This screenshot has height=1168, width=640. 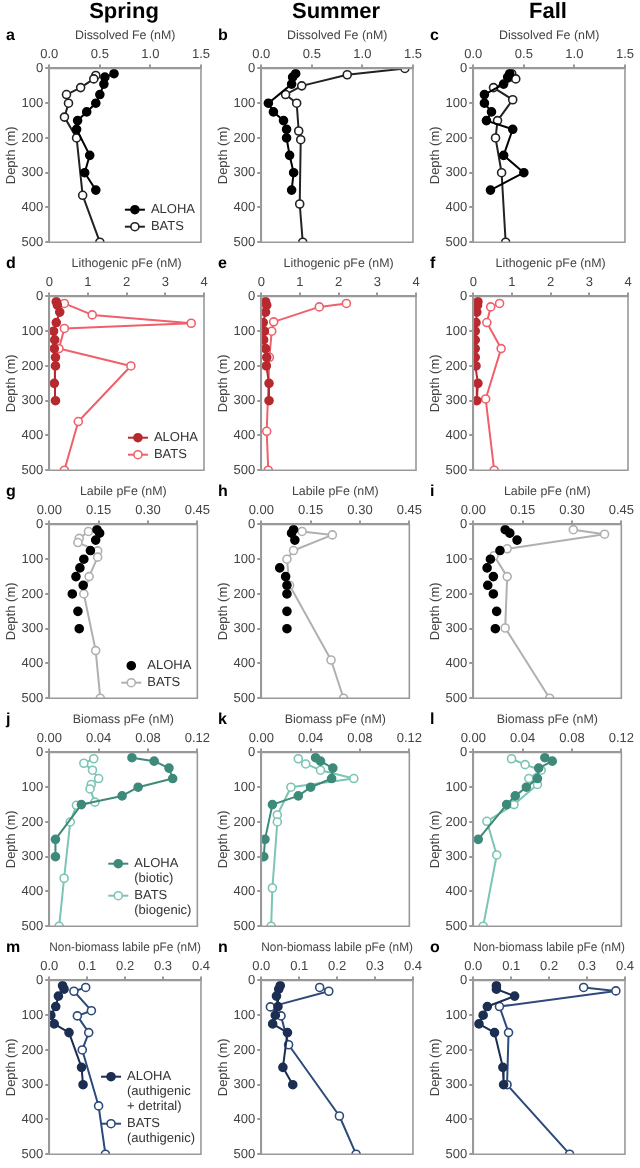 I want to click on text: b, so click(x=223, y=35).